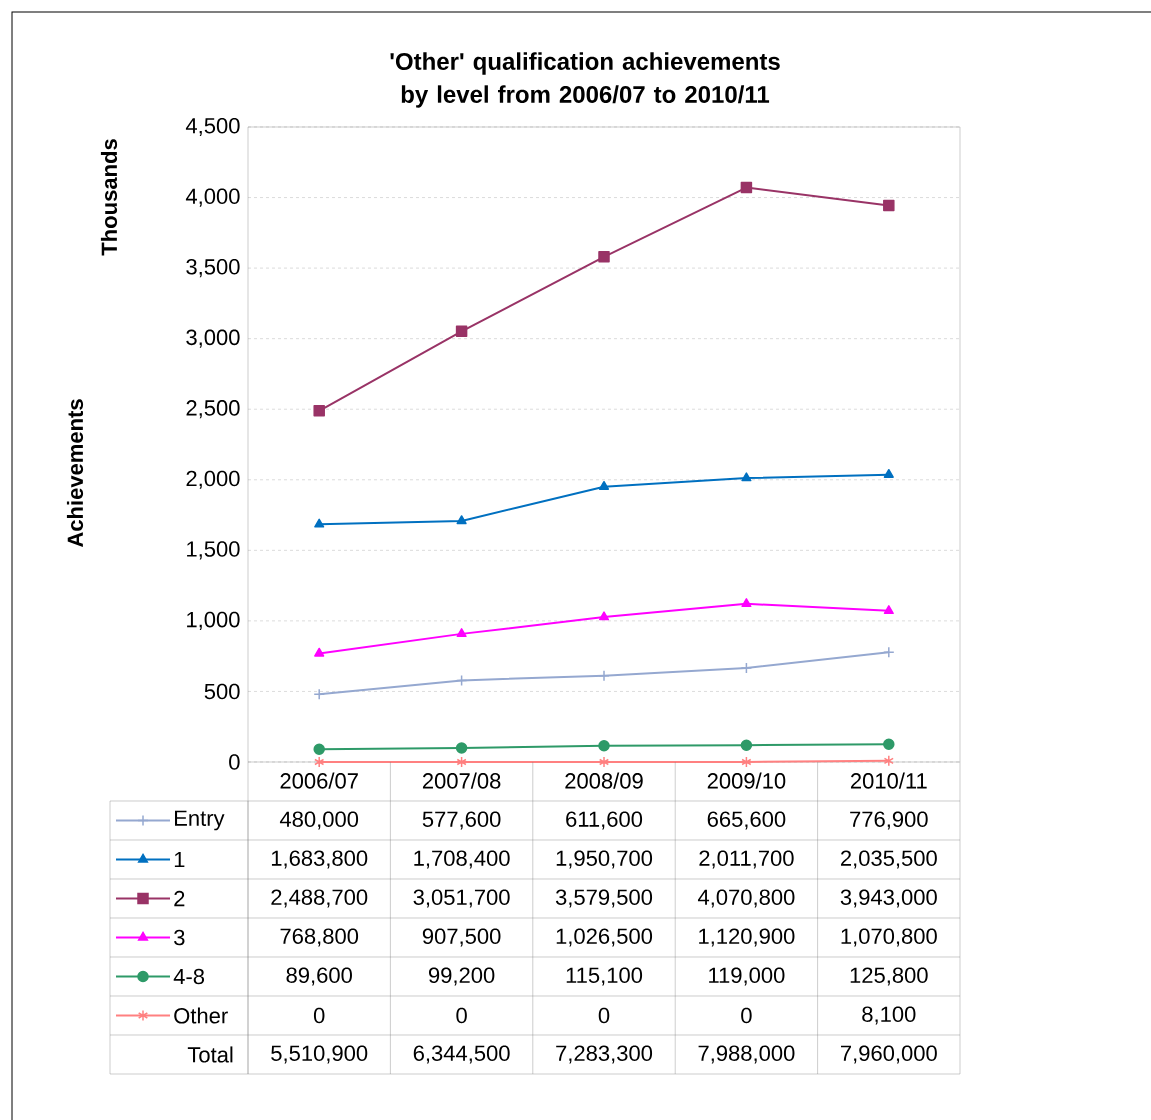 The image size is (1151, 1120). What do you see at coordinates (319, 859) in the screenshot?
I see `text: 1,683,800` at bounding box center [319, 859].